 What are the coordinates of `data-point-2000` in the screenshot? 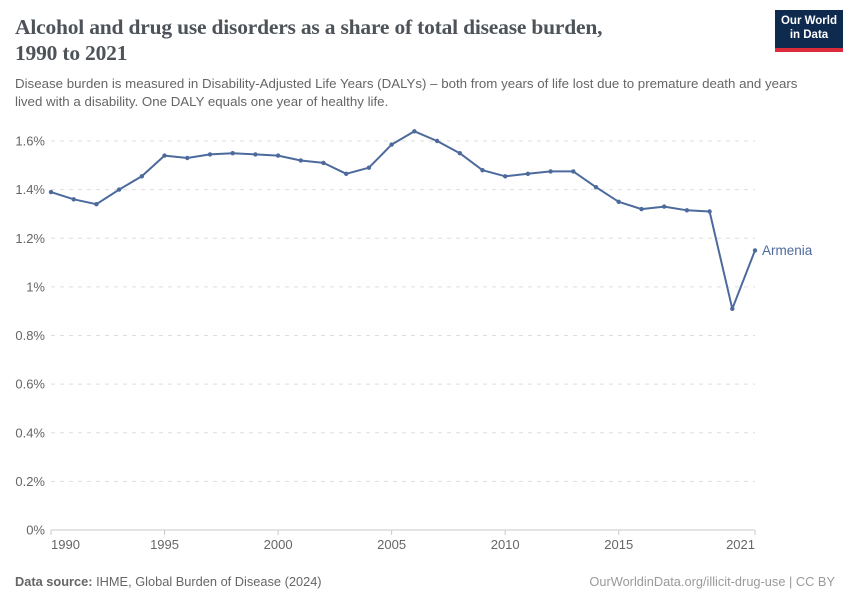 It's located at (278, 155).